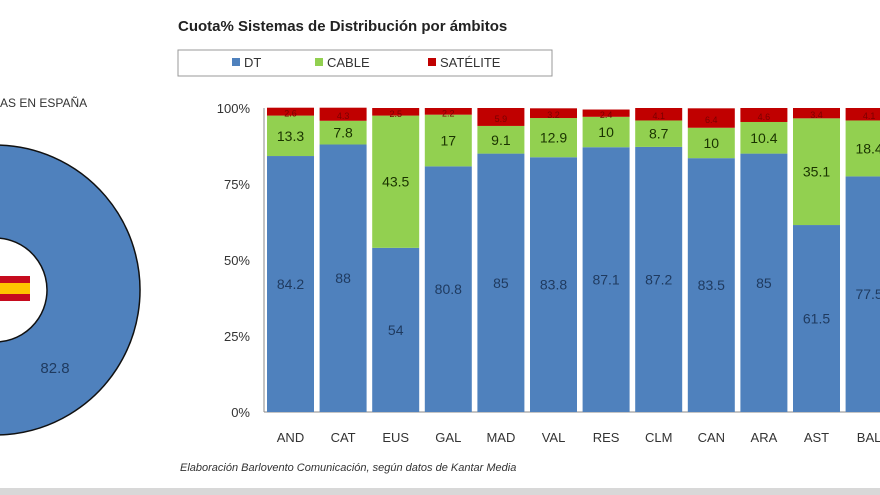  What do you see at coordinates (606, 437) in the screenshot?
I see `x-tick-label: RES` at bounding box center [606, 437].